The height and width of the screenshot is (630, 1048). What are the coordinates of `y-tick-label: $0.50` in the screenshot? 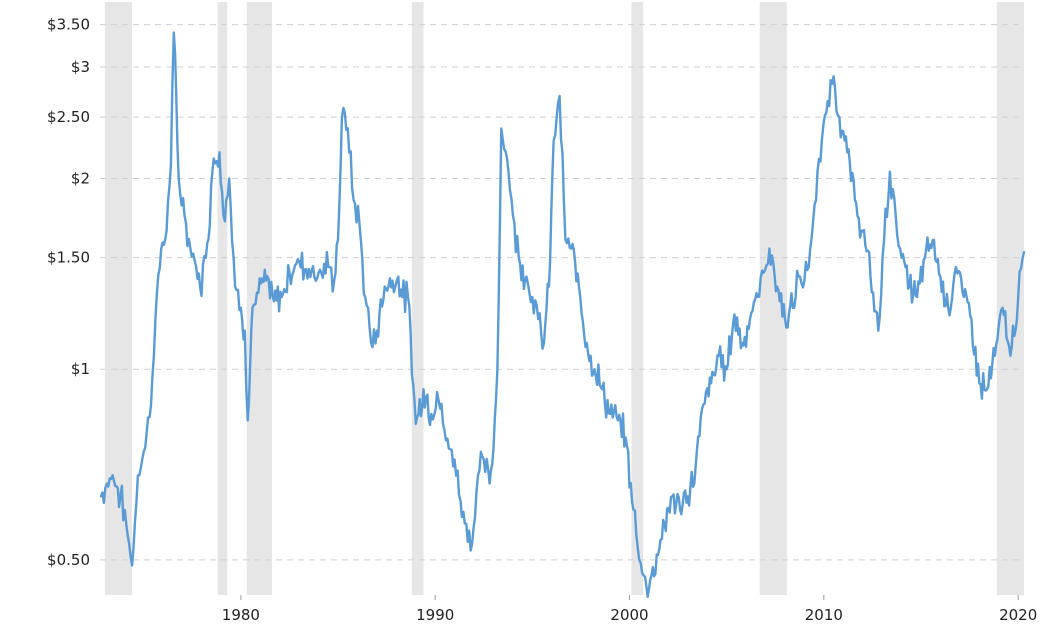 It's located at (68, 560).